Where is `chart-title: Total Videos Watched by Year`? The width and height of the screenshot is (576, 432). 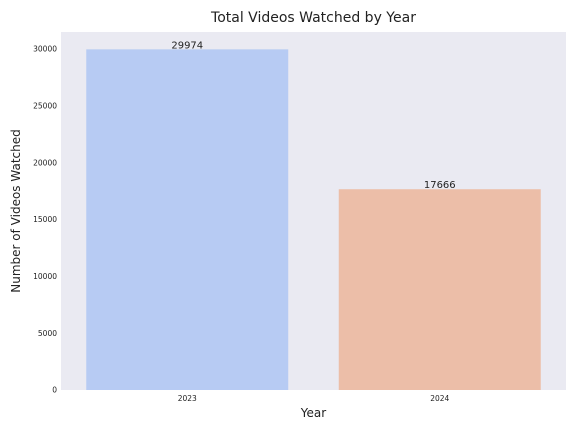 chart-title: Total Videos Watched by Year is located at coordinates (313, 18).